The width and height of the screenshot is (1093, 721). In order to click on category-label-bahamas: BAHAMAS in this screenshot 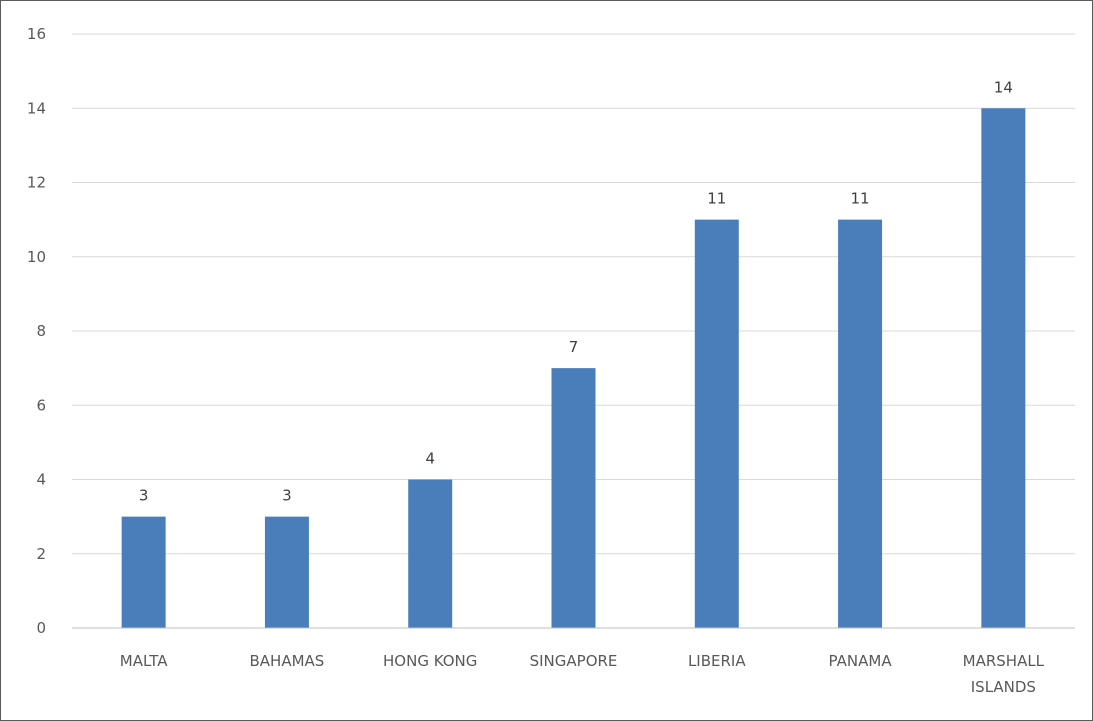, I will do `click(287, 661)`.